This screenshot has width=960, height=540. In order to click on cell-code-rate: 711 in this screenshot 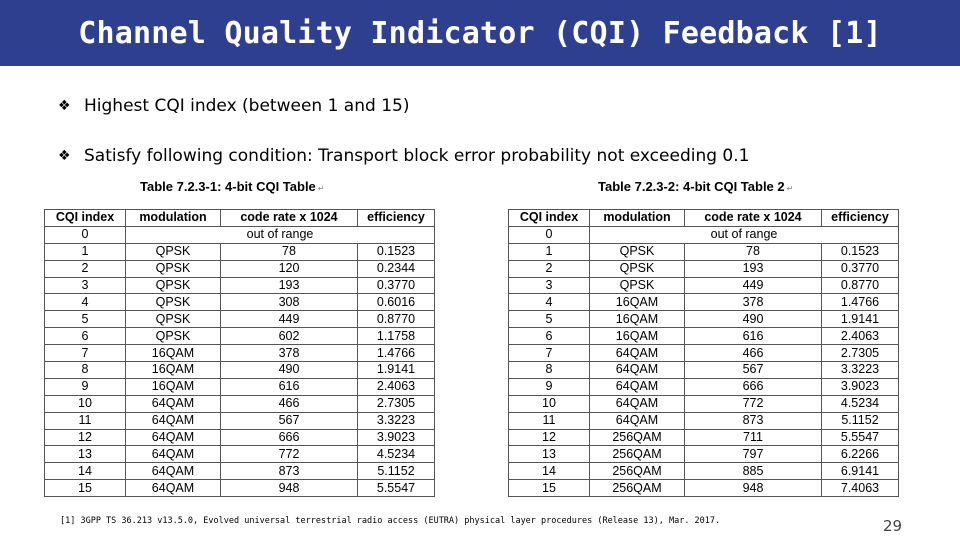, I will do `click(753, 437)`.